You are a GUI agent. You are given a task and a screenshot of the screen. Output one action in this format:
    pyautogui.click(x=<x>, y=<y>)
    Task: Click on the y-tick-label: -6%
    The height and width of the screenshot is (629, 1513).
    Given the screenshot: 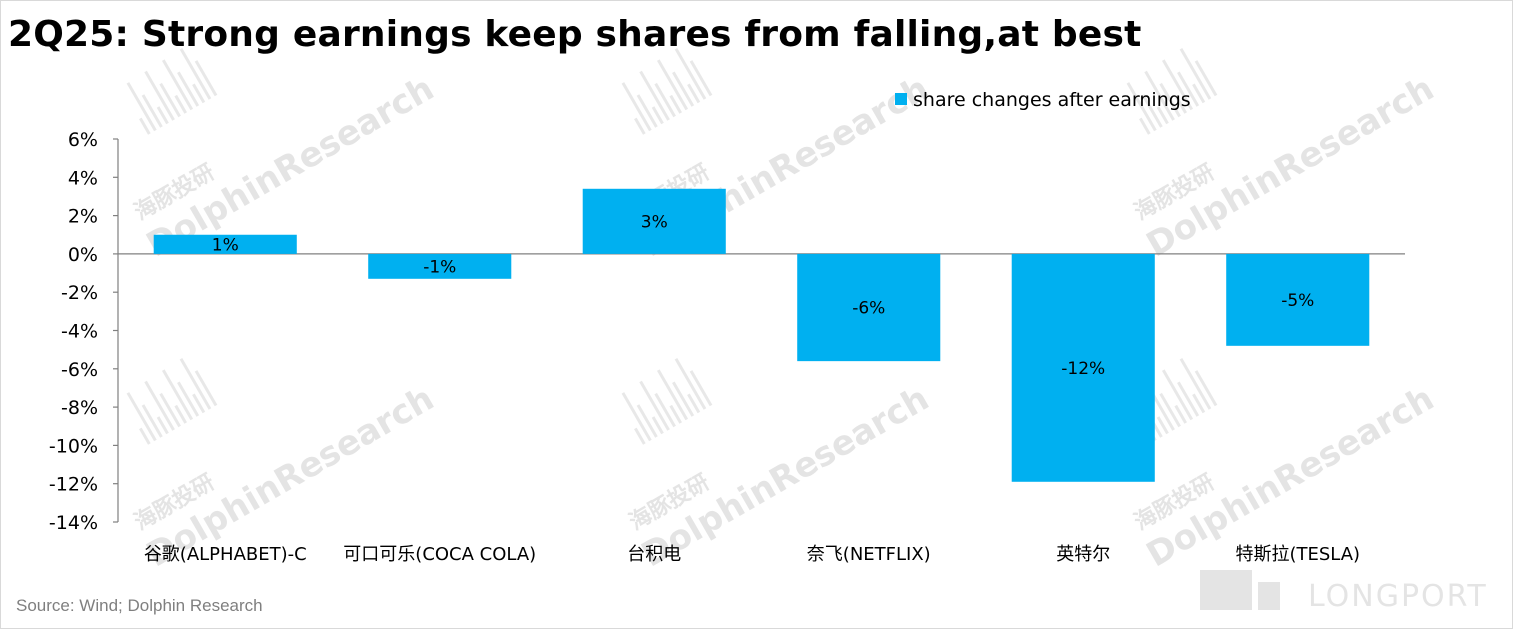 What is the action you would take?
    pyautogui.click(x=79, y=370)
    